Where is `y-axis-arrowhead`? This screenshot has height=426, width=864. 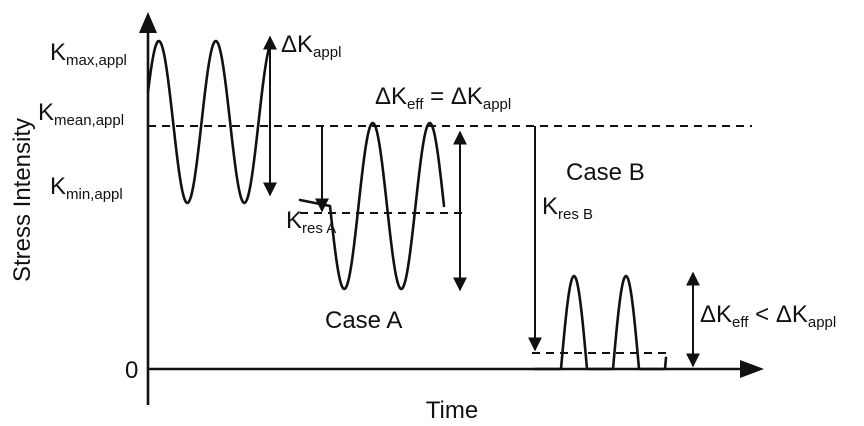
y-axis-arrowhead is located at coordinates (148, 22).